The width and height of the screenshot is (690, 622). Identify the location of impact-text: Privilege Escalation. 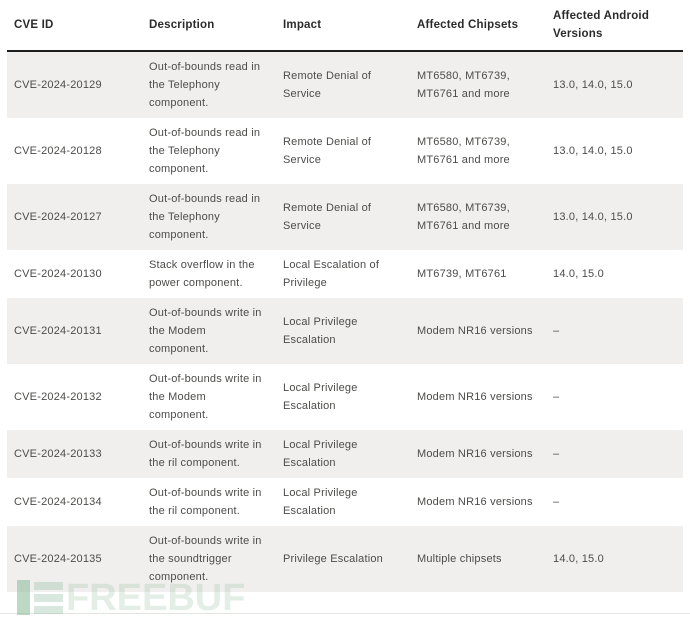
(333, 559).